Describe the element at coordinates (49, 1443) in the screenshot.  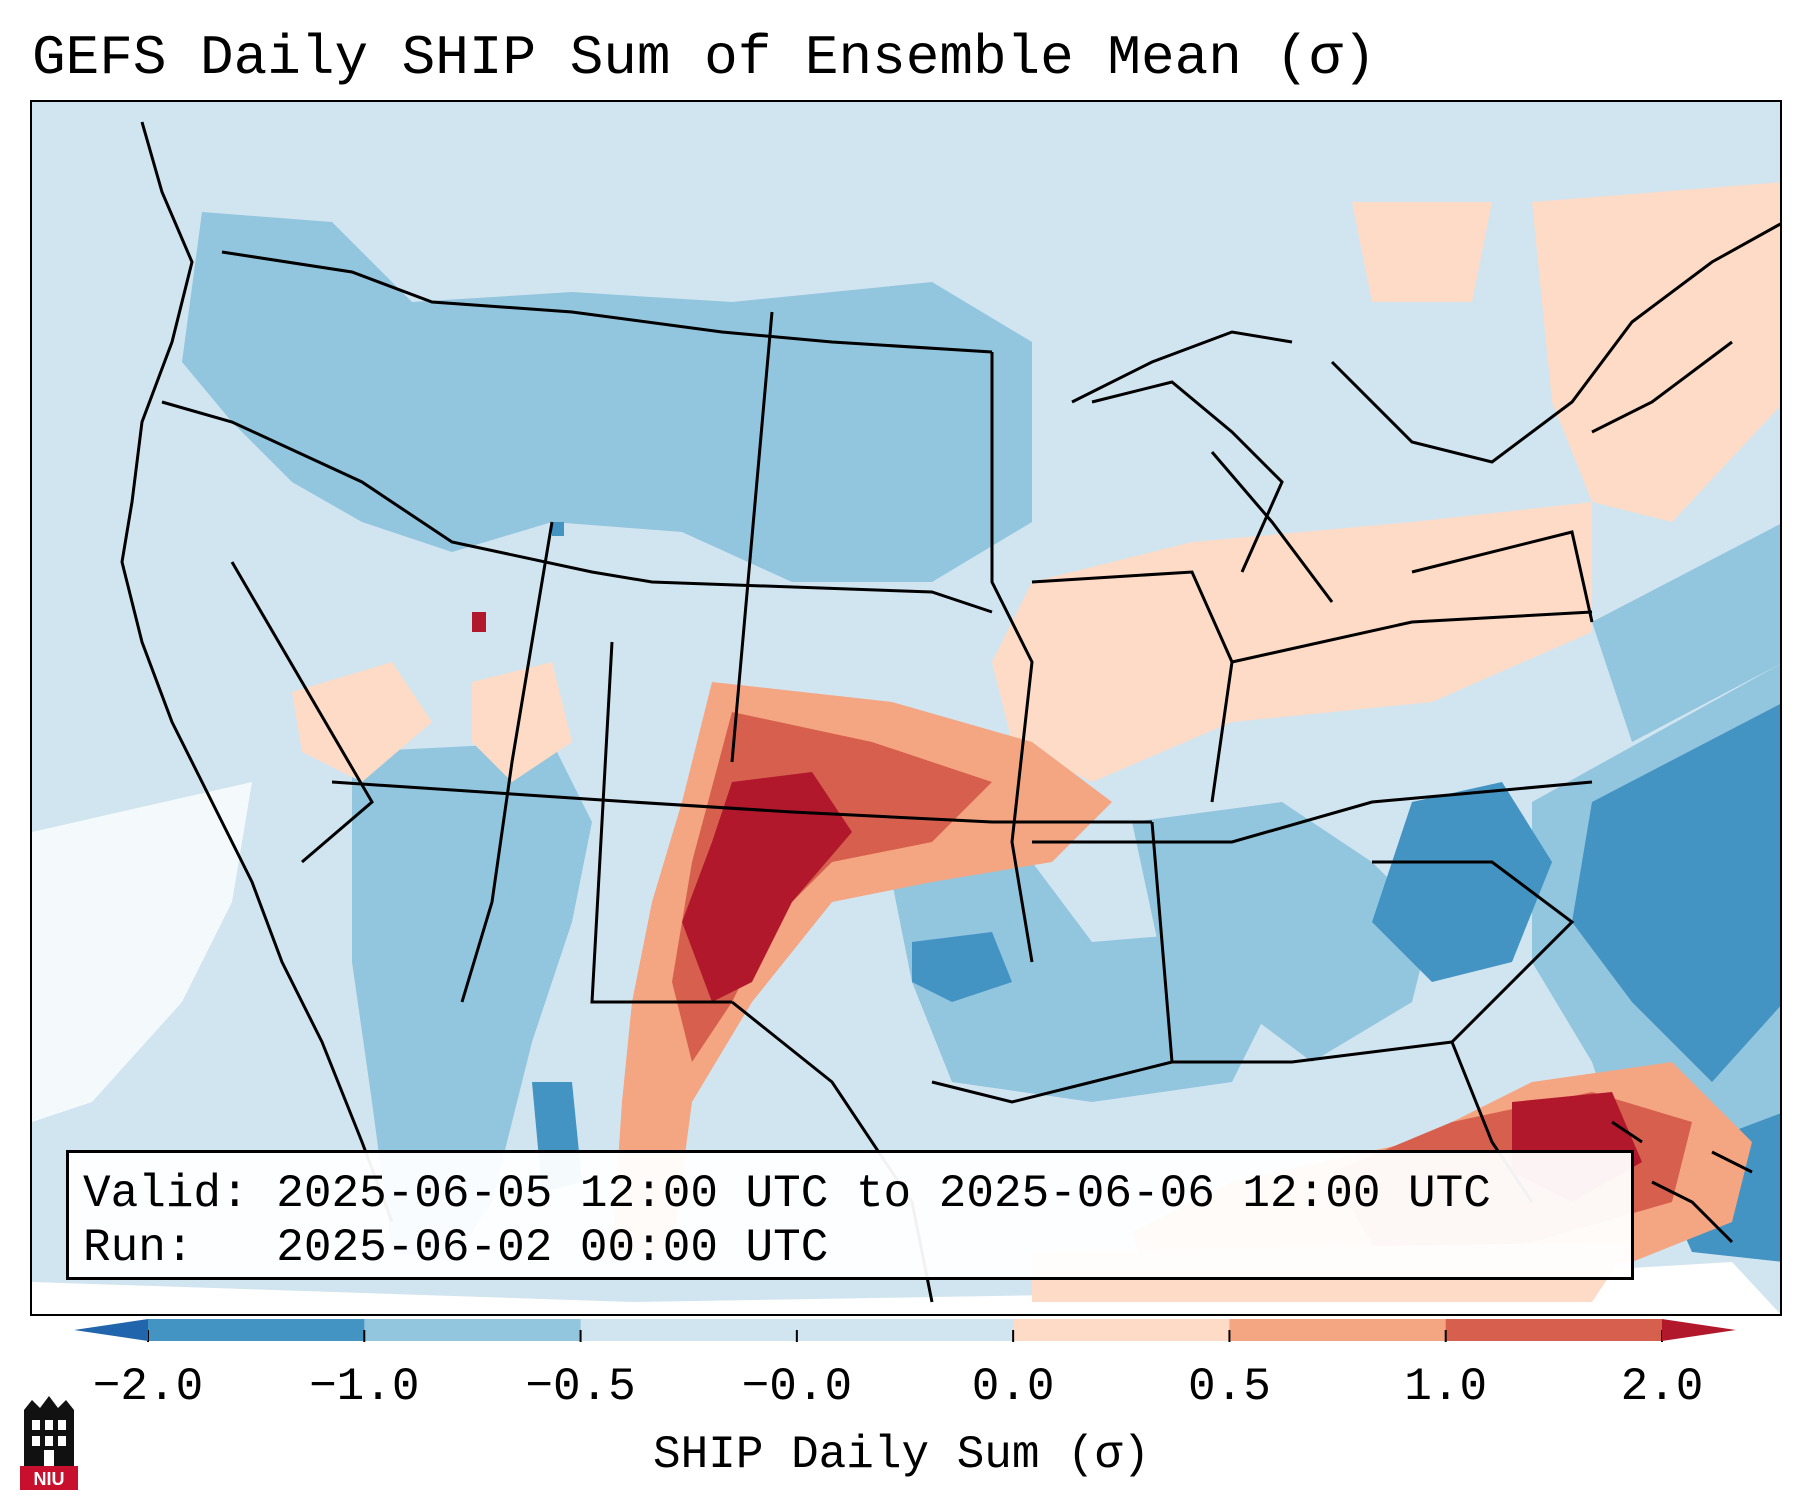
I see `niu-logo-icon: NIU` at that location.